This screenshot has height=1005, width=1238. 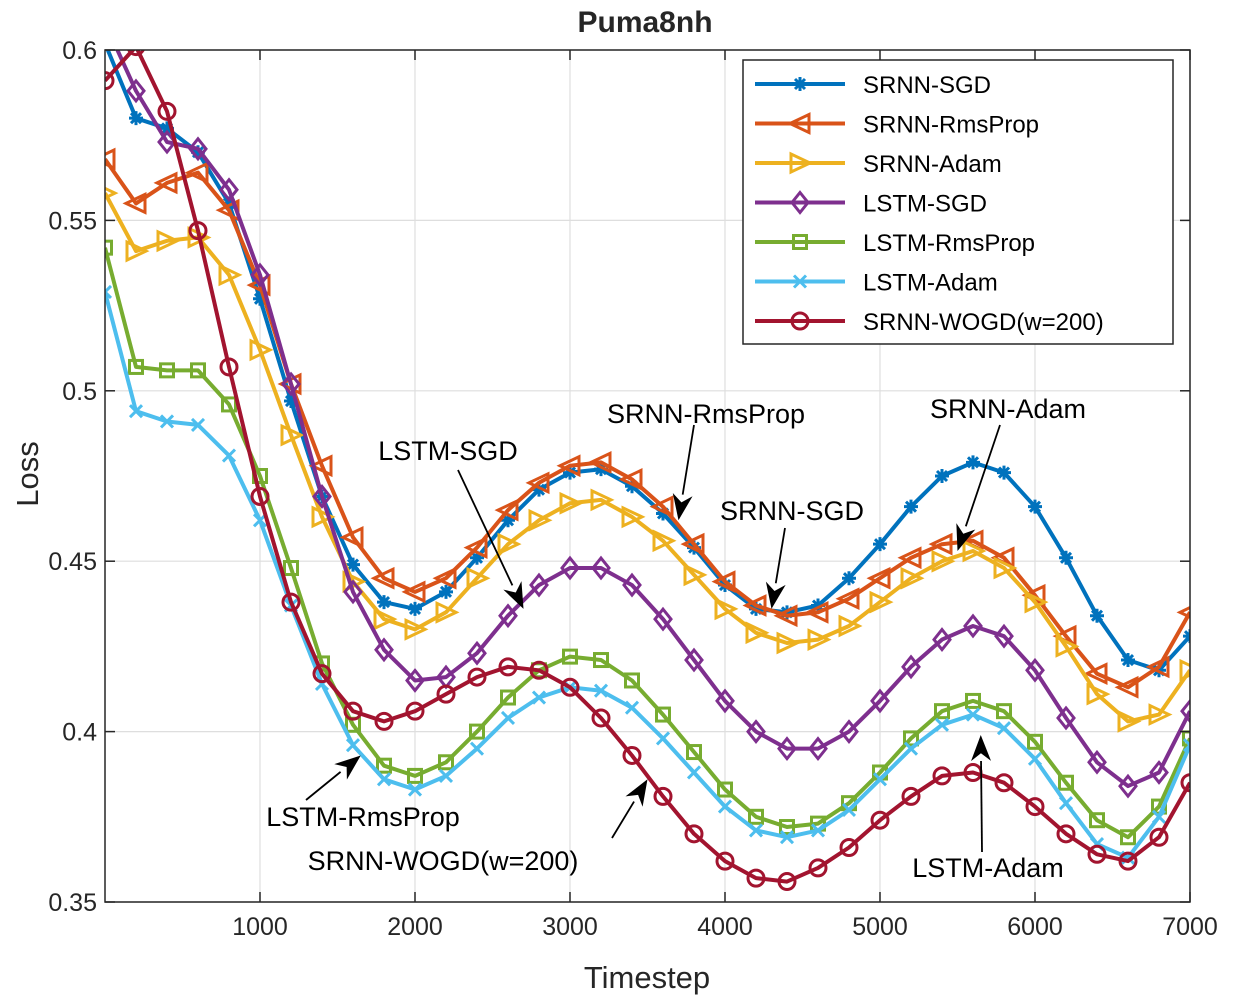 I want to click on annotation: SRNN-SGD, so click(x=792, y=552).